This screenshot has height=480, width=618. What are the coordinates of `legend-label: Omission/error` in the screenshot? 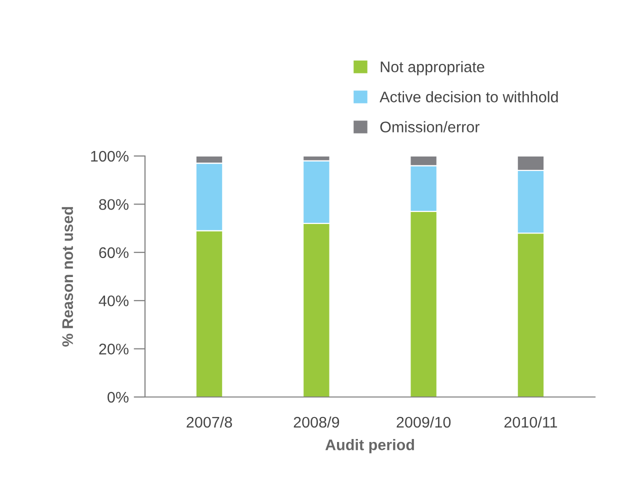 It's located at (430, 126).